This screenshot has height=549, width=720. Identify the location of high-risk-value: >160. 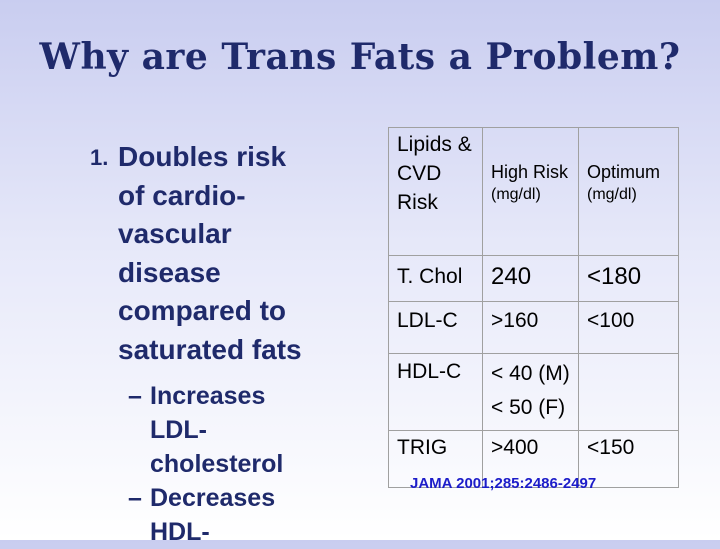
(530, 327).